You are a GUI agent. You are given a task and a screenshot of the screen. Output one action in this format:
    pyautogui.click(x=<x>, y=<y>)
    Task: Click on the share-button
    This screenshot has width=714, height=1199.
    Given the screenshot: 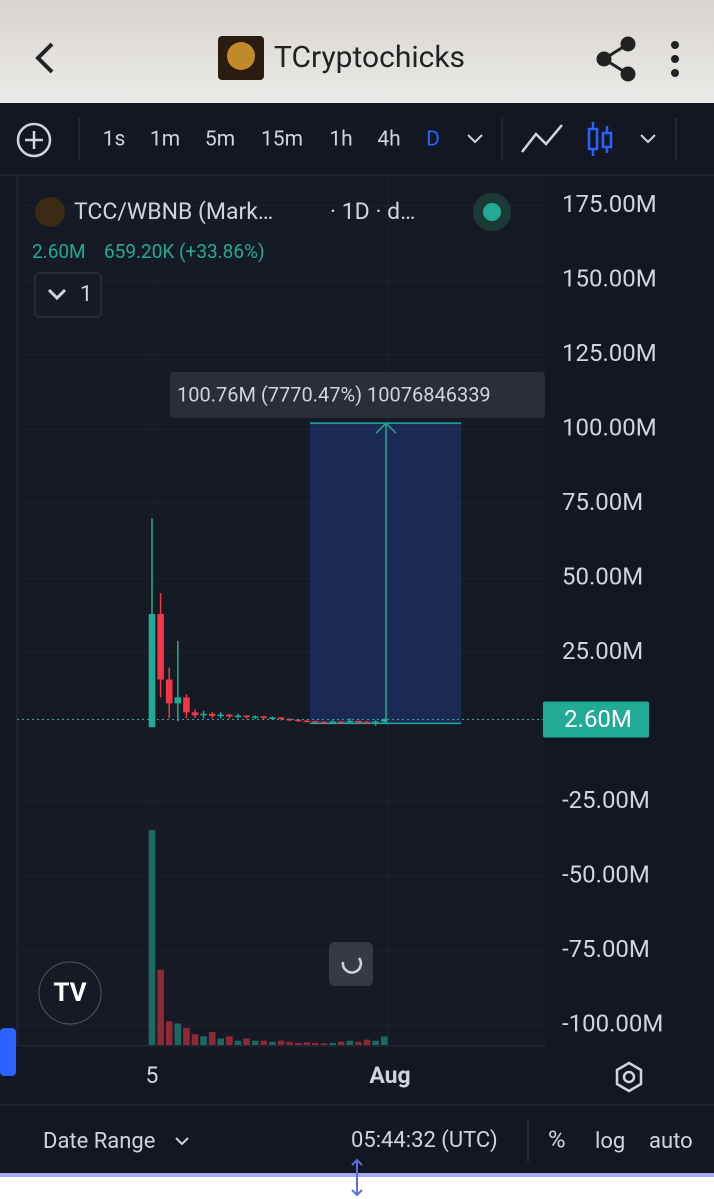 What is the action you would take?
    pyautogui.click(x=616, y=59)
    